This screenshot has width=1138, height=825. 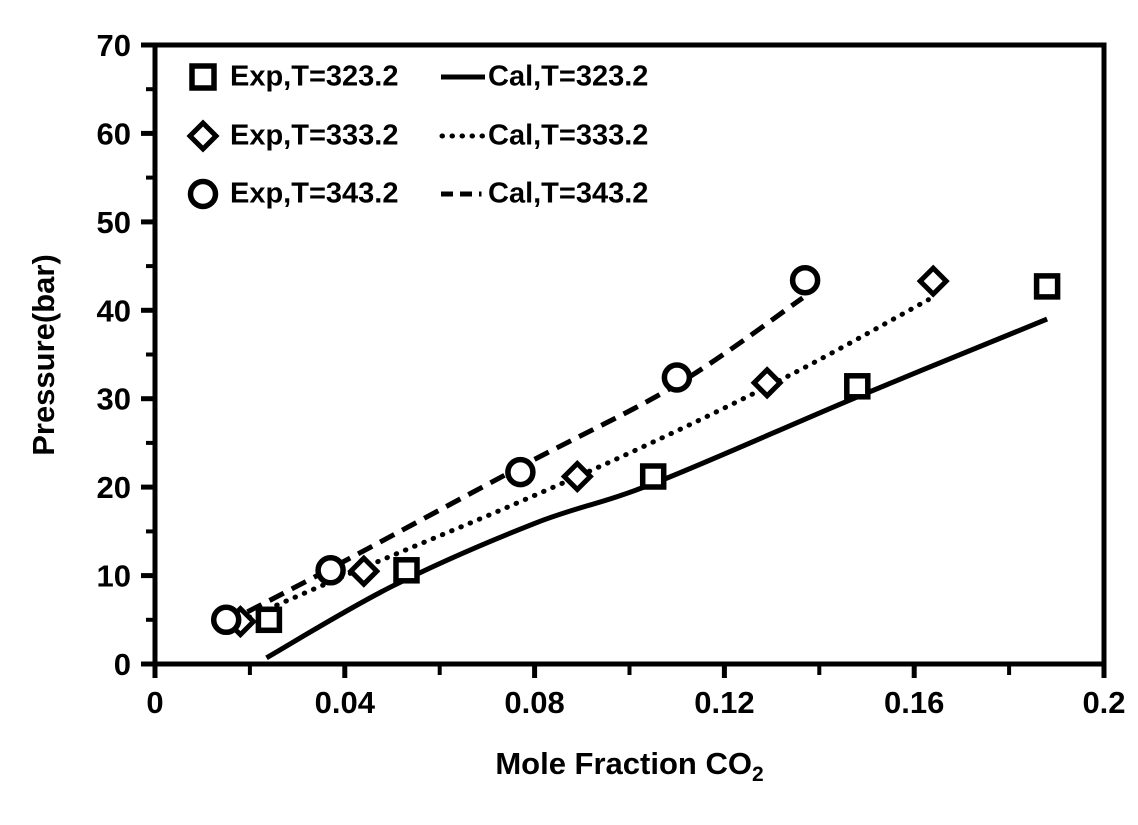 I want to click on square-marker-icon, so click(x=203, y=77).